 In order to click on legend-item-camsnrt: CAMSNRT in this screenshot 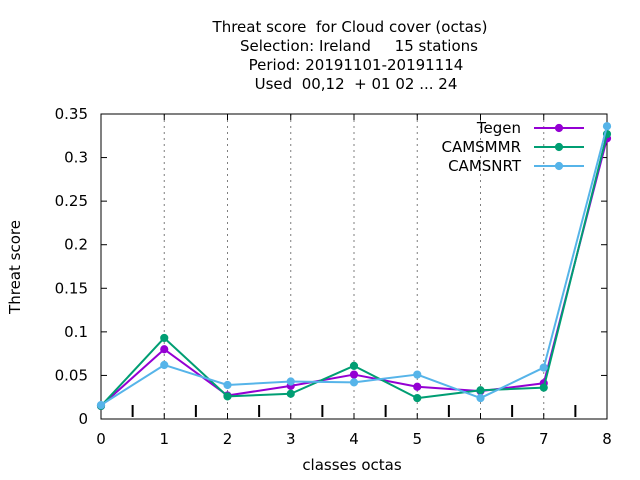, I will do `click(516, 166)`.